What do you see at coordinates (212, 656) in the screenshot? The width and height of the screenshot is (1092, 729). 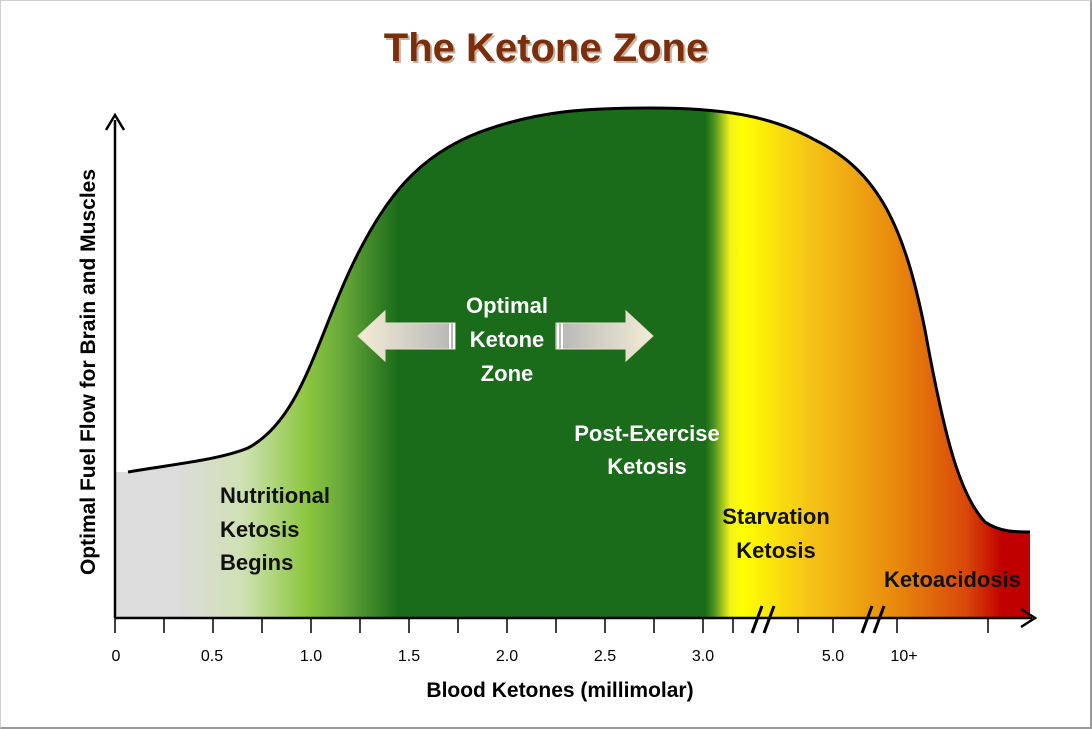 I see `x-tick-label: 0.5` at bounding box center [212, 656].